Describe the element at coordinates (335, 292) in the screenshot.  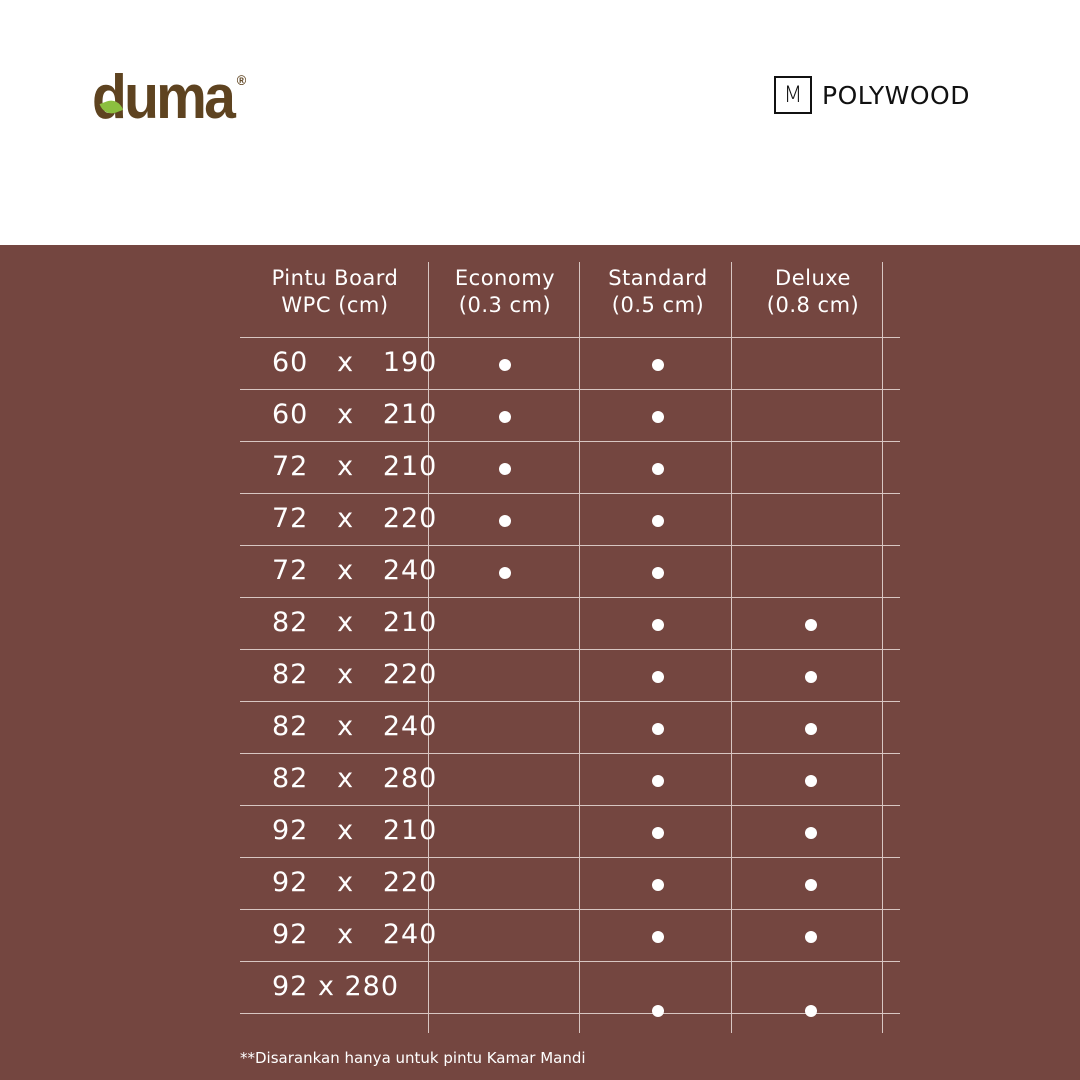
I see `column-header: Pintu Board WPC (cm)` at that location.